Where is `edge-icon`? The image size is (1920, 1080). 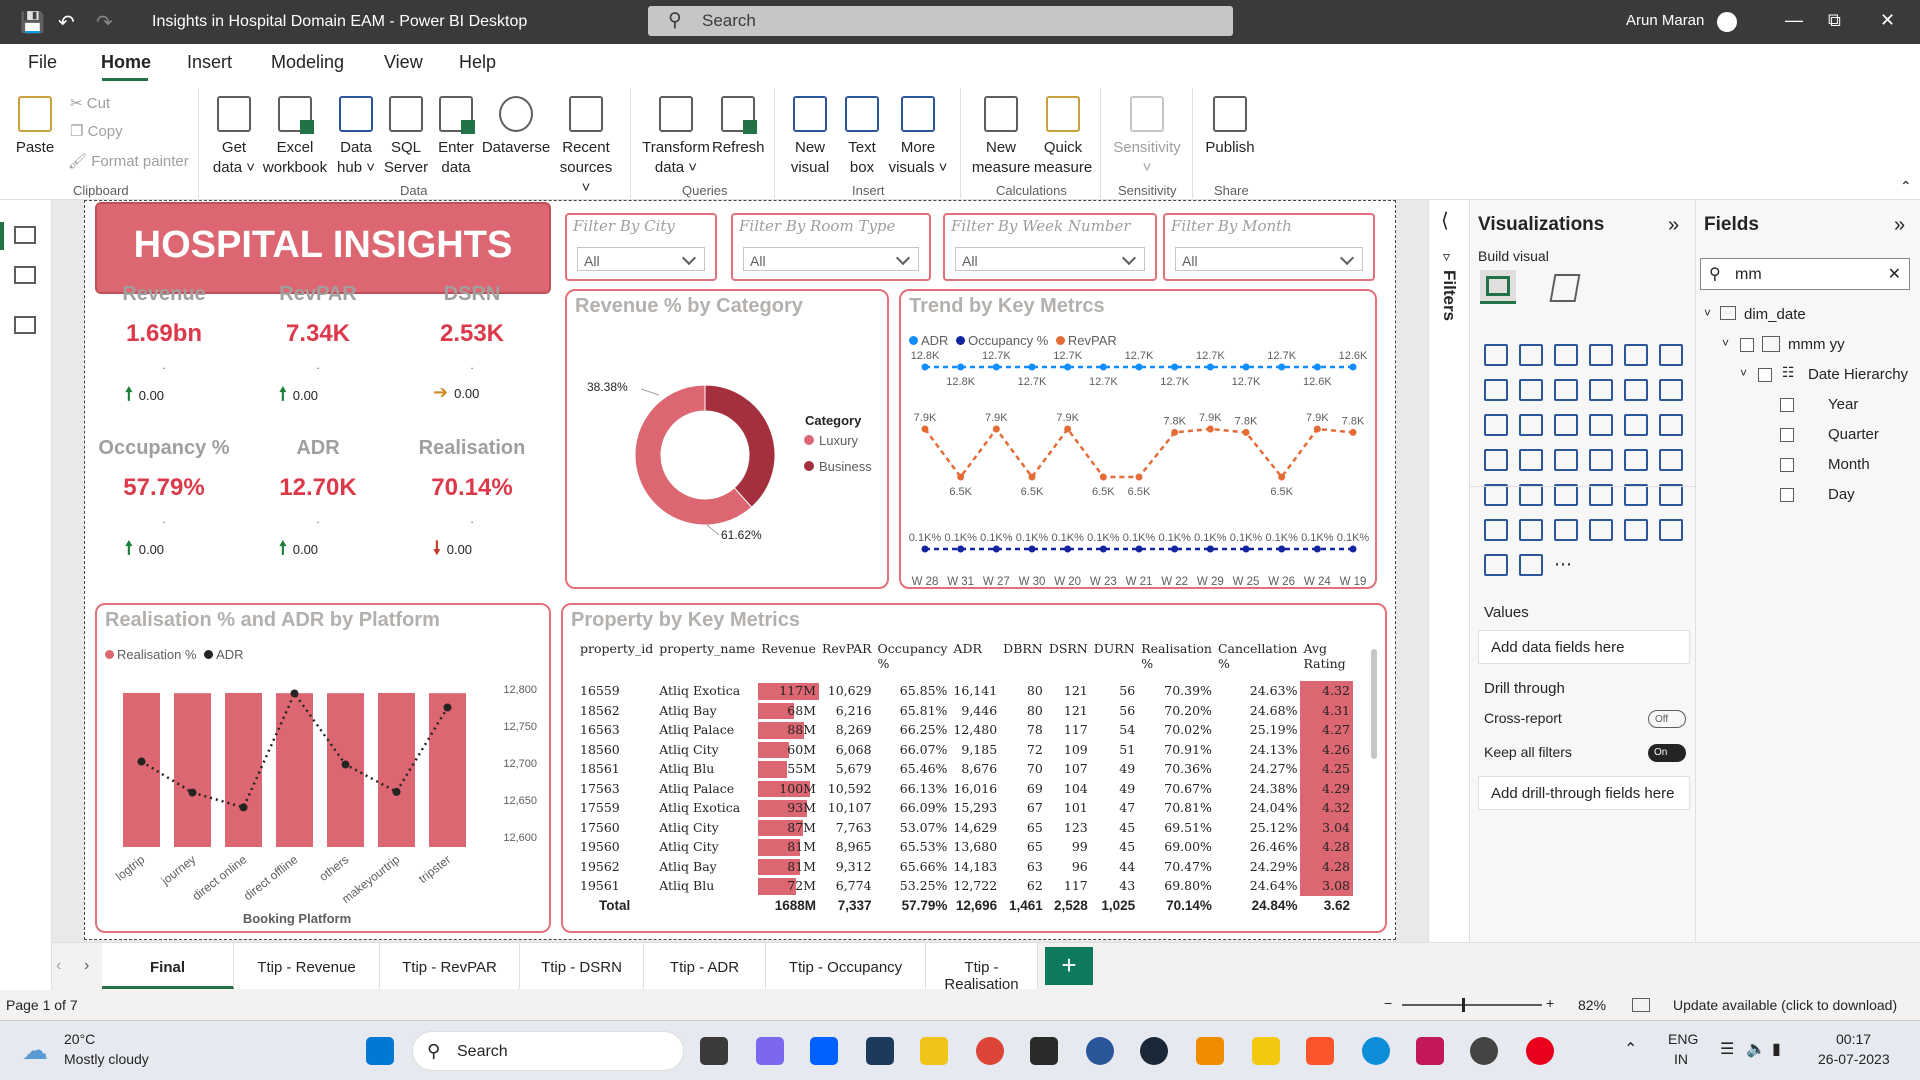
edge-icon is located at coordinates (1376, 1051).